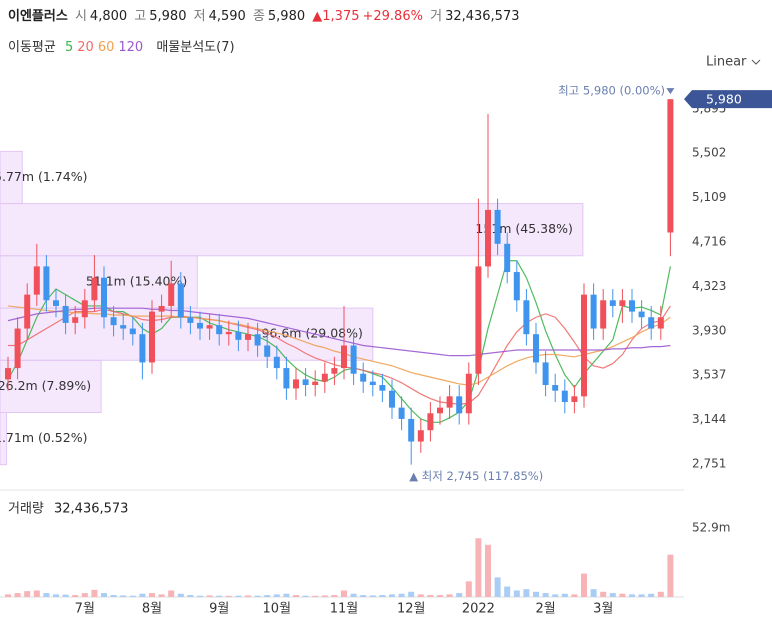 This screenshot has height=625, width=772. What do you see at coordinates (611, 91) in the screenshot?
I see `max-marker: 최고 5,980 (0.00%)` at bounding box center [611, 91].